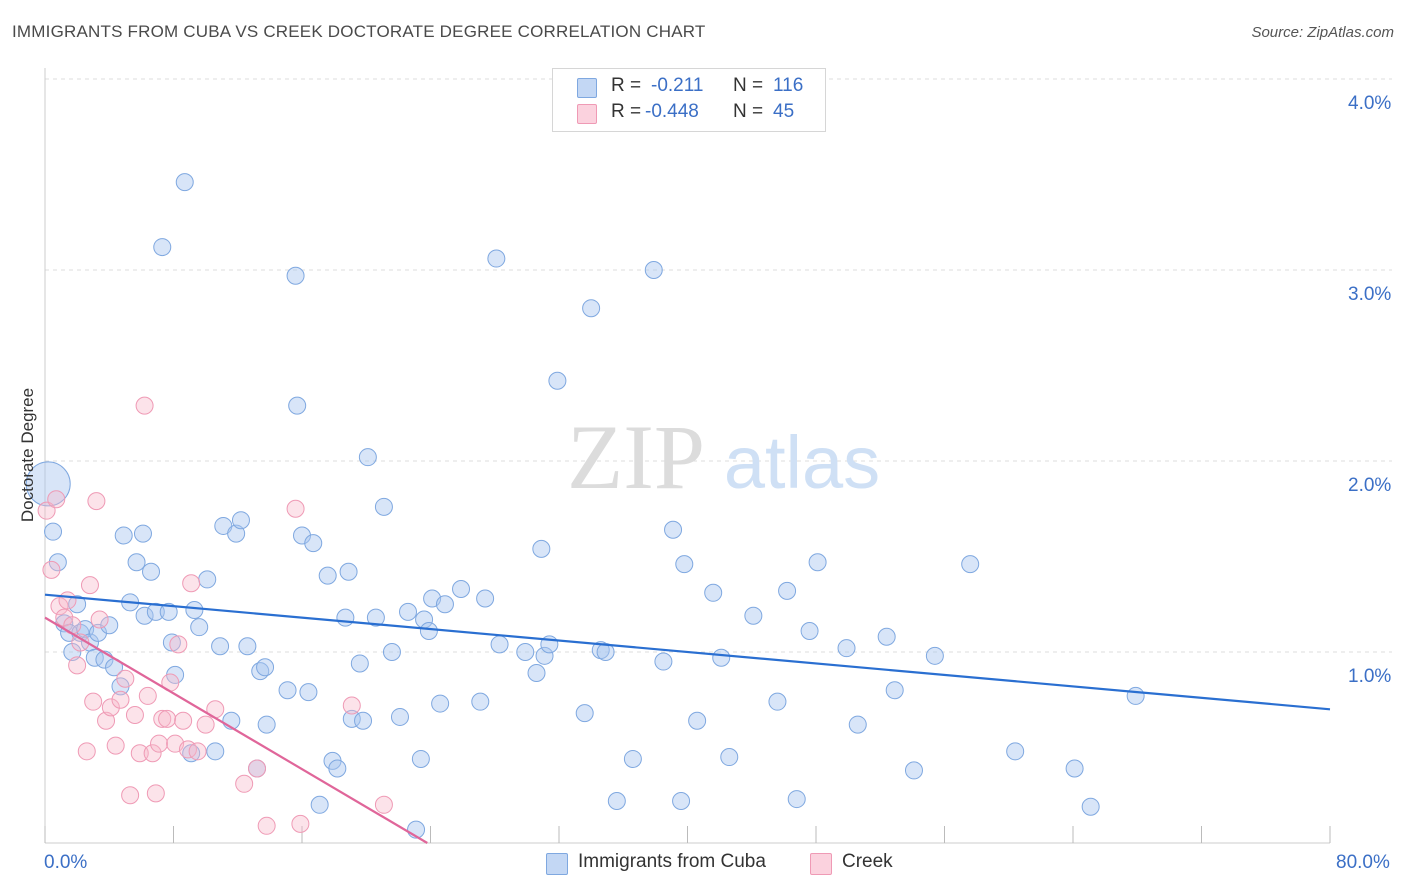 This screenshot has width=1406, height=892. What do you see at coordinates (784, 111) in the screenshot?
I see `legend-n-value: 45` at bounding box center [784, 111].